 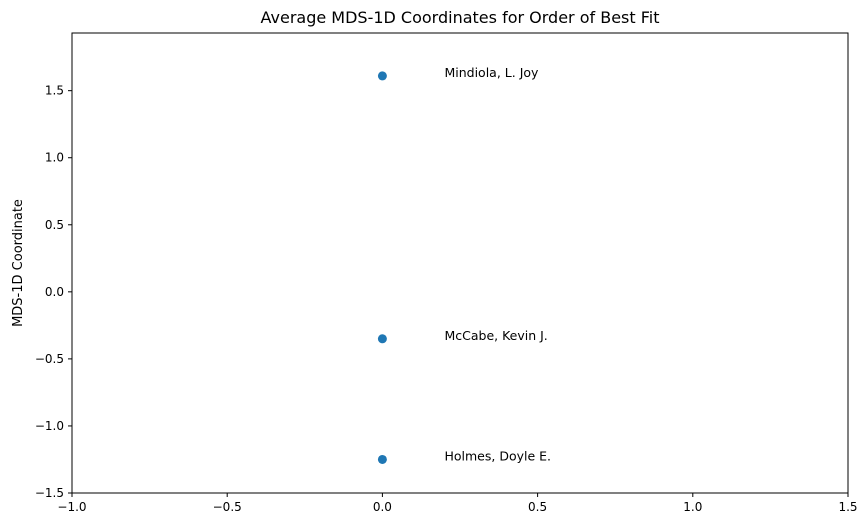 I want to click on y-tick-label: 1.0, so click(x=54, y=158).